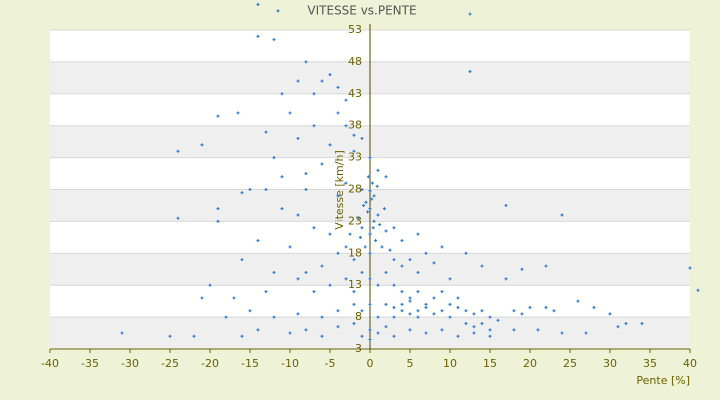 This screenshot has width=720, height=400. I want to click on x-tick-label: -10, so click(290, 363).